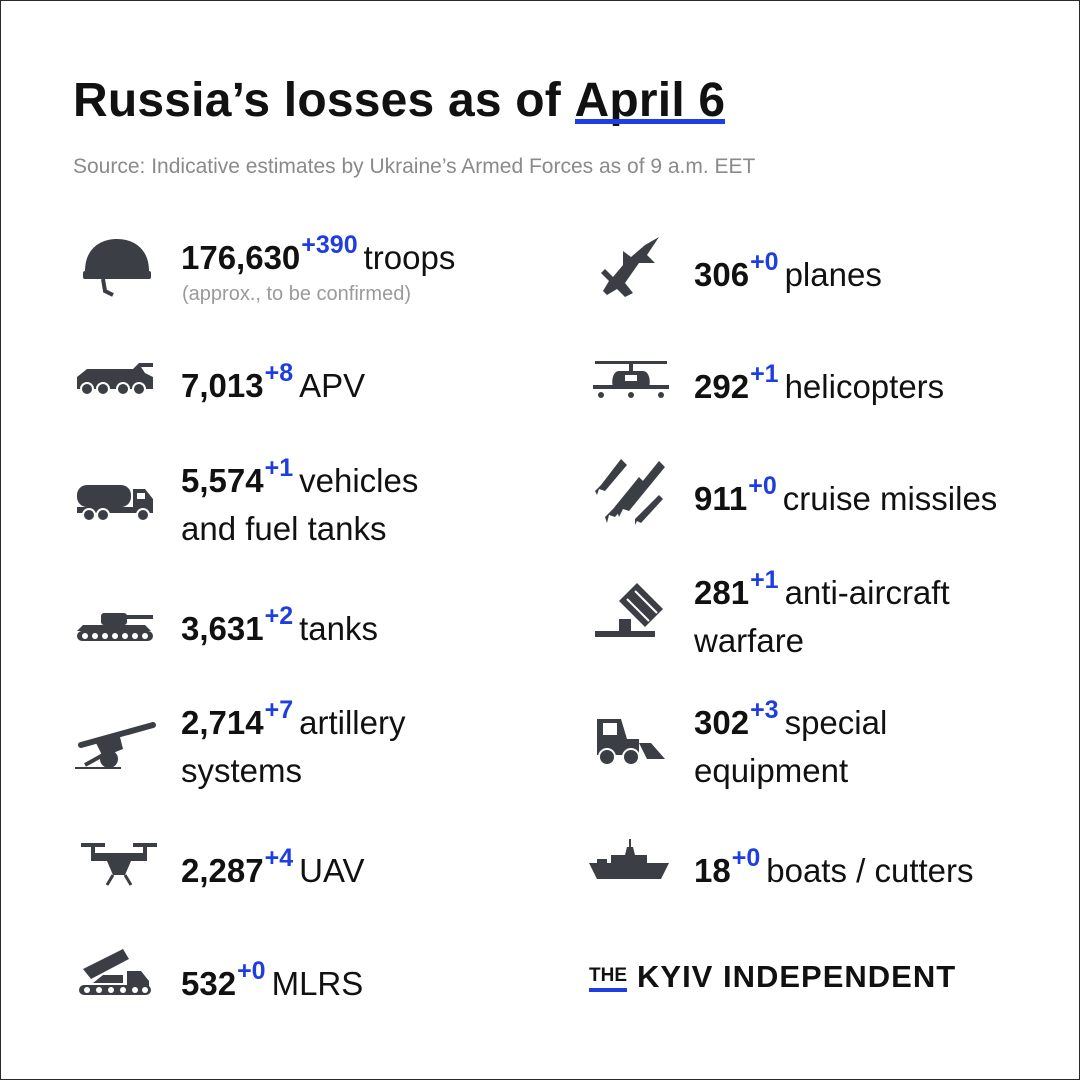 The image size is (1080, 1080). Describe the element at coordinates (222, 385) in the screenshot. I see `stat-value: 7,013` at that location.